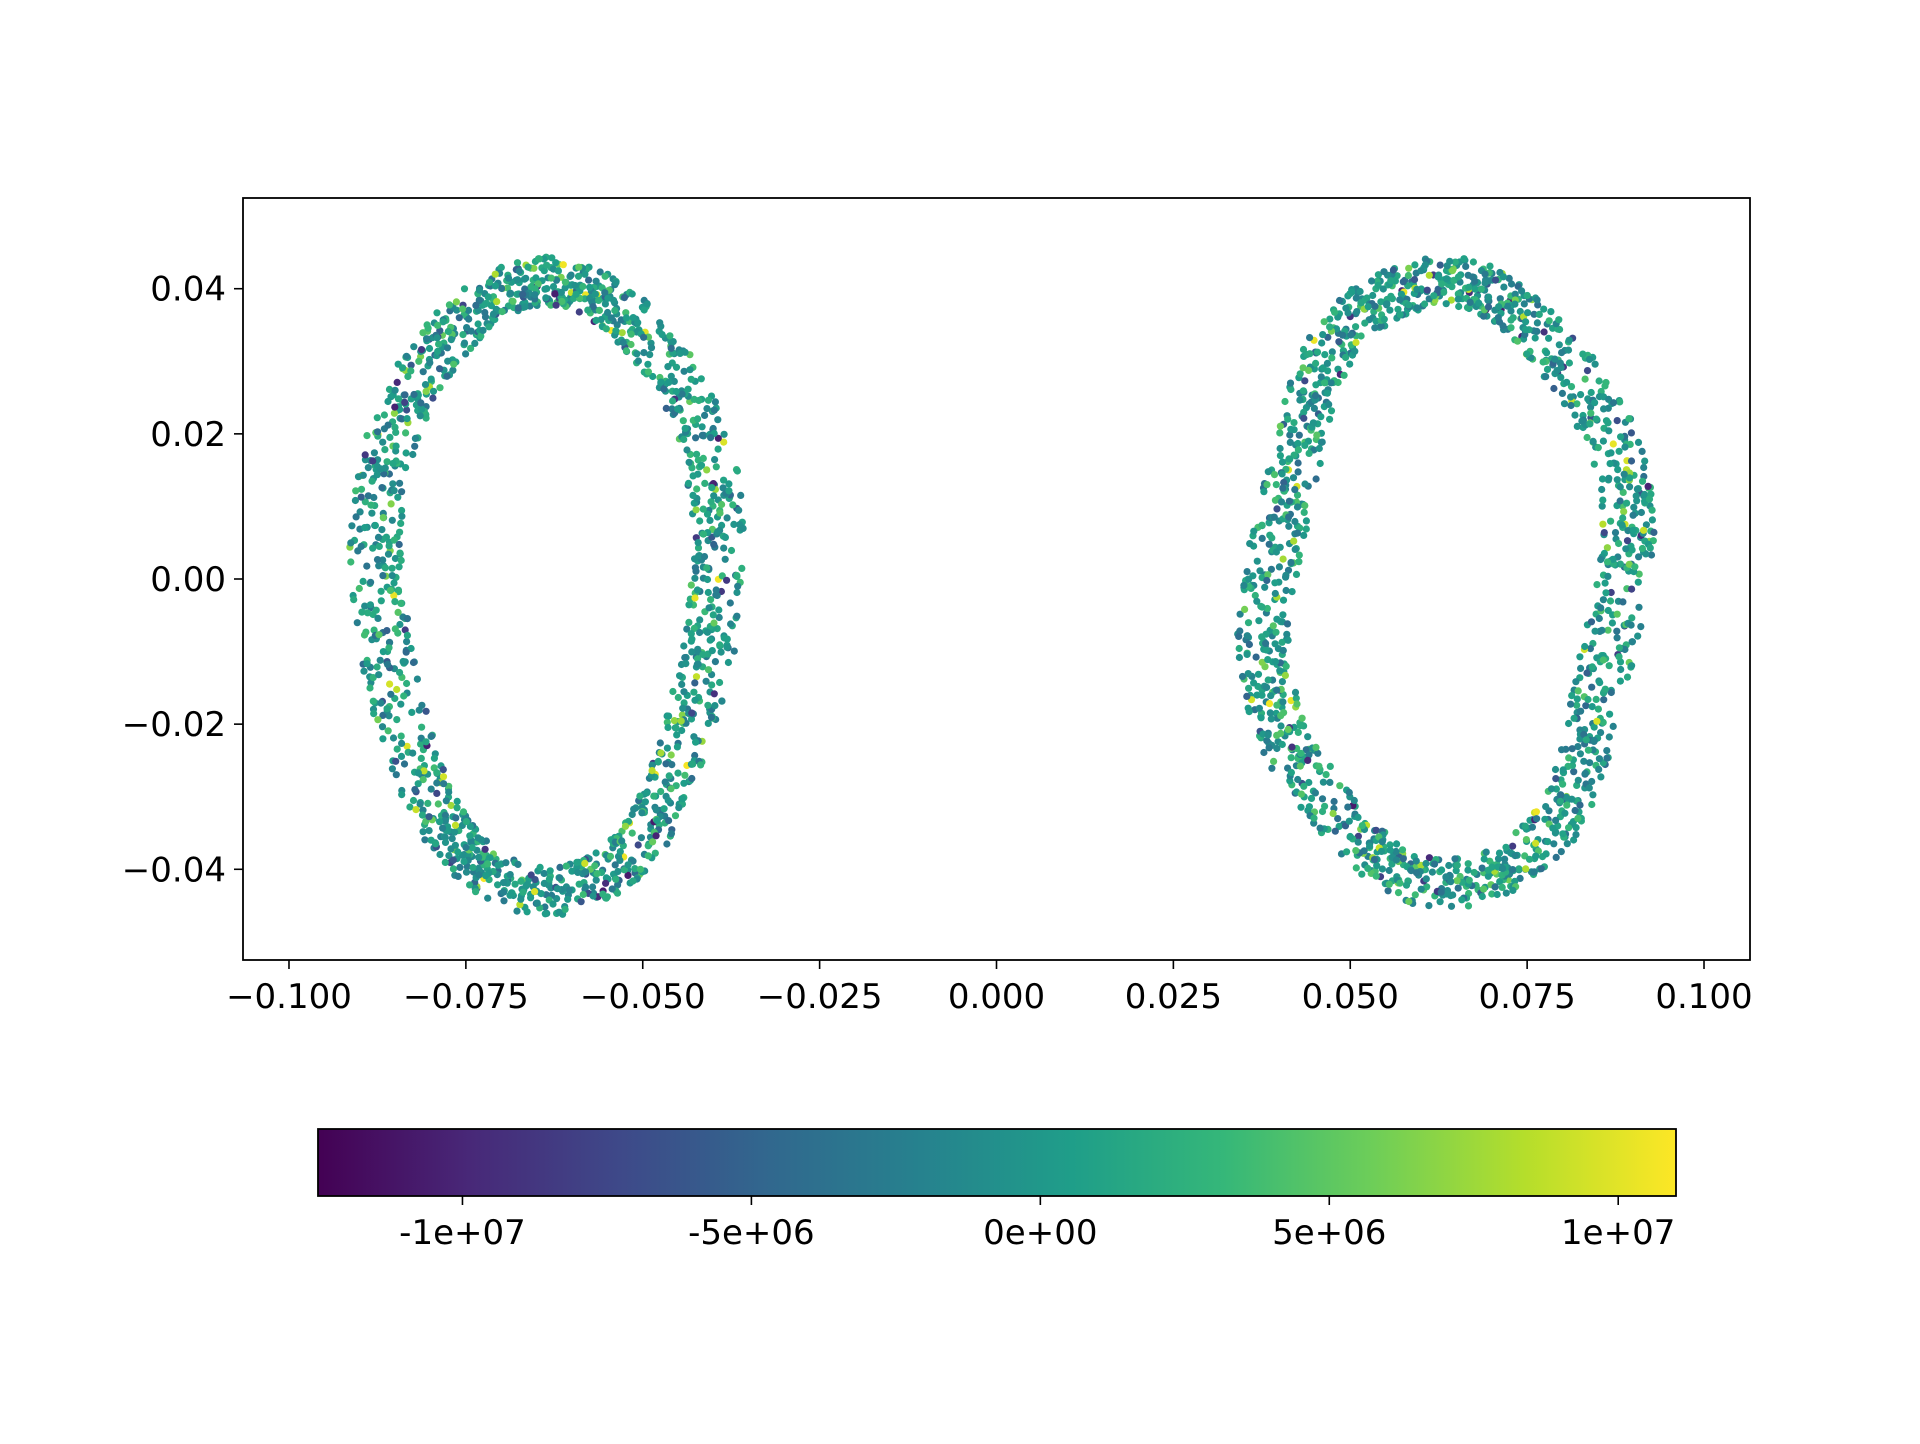  Describe the element at coordinates (1350, 997) in the screenshot. I see `x-tick-label: 0.050` at that location.